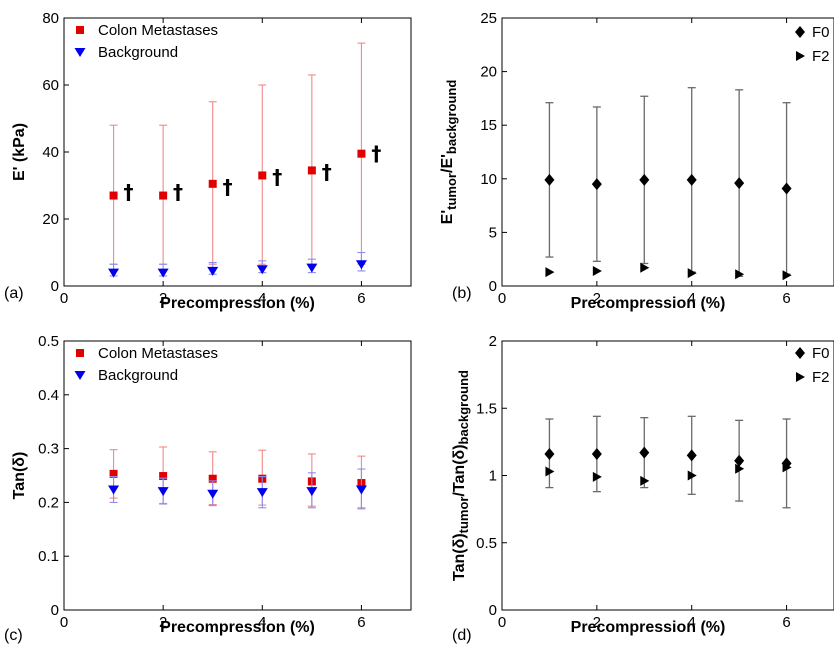 This screenshot has height=658, width=834. Describe the element at coordinates (19, 152) in the screenshot. I see `y-axis-label: E' (kPa)` at that location.